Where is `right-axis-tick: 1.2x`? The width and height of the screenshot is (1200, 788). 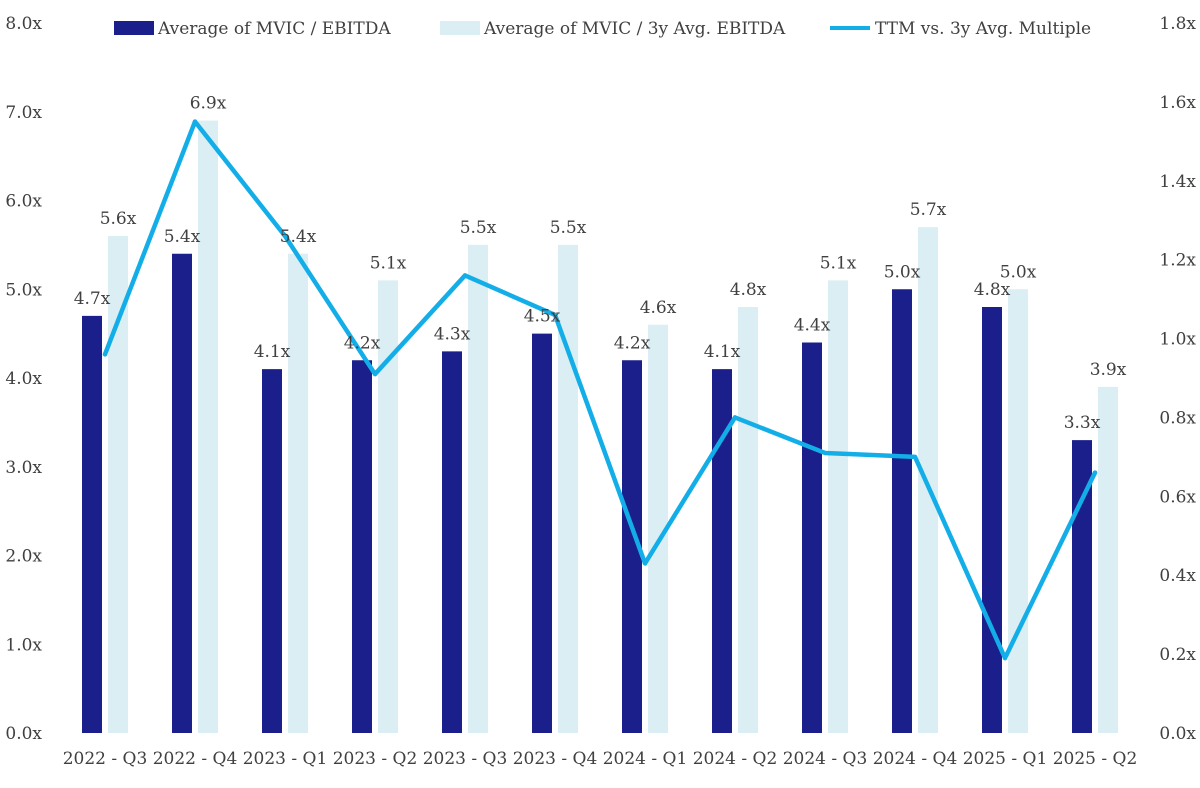
right-axis-tick: 1.2x is located at coordinates (1177, 261).